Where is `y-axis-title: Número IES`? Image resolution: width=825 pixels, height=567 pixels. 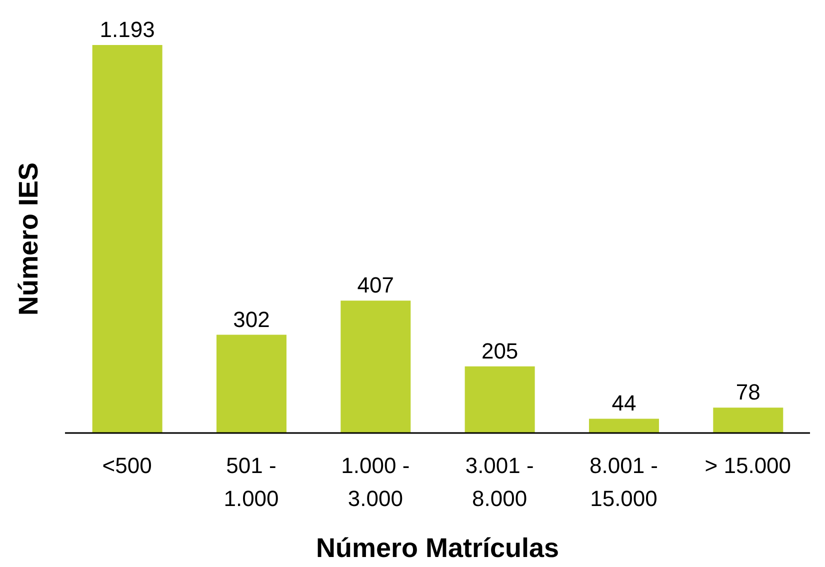
y-axis-title: Número IES is located at coordinates (29, 239).